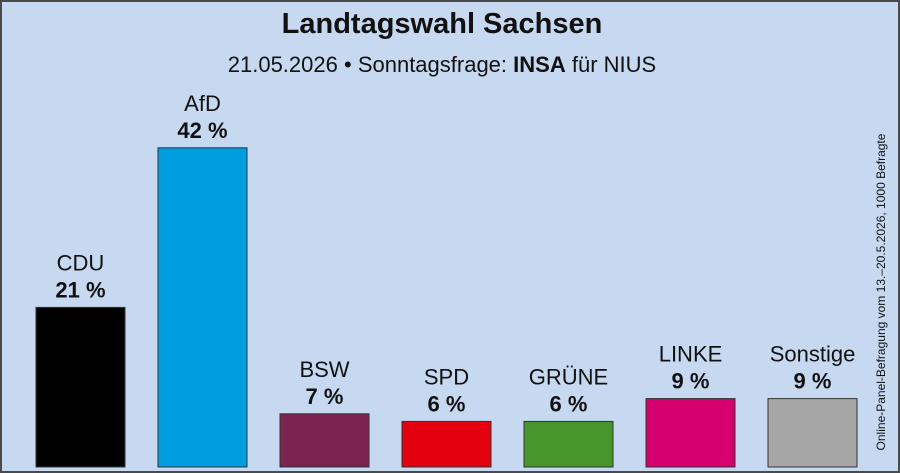 The image size is (900, 473). I want to click on institute-name: INSA, so click(539, 64).